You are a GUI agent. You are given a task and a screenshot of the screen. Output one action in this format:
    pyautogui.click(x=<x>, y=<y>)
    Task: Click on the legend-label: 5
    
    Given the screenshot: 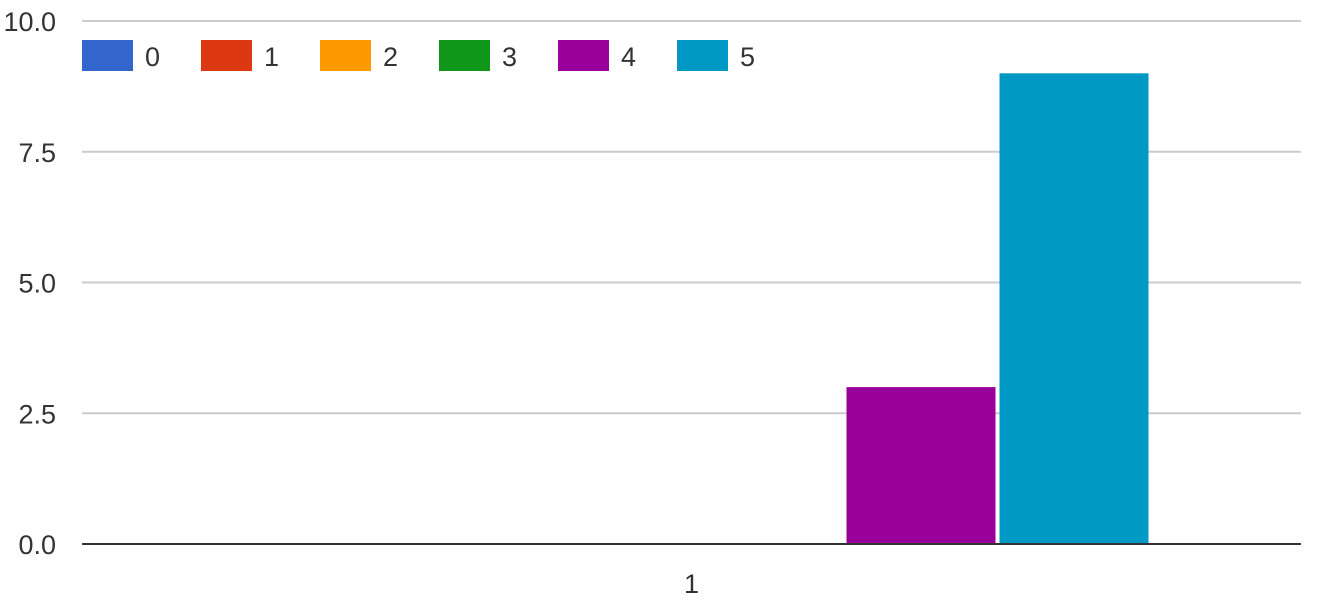 What is the action you would take?
    pyautogui.click(x=747, y=57)
    